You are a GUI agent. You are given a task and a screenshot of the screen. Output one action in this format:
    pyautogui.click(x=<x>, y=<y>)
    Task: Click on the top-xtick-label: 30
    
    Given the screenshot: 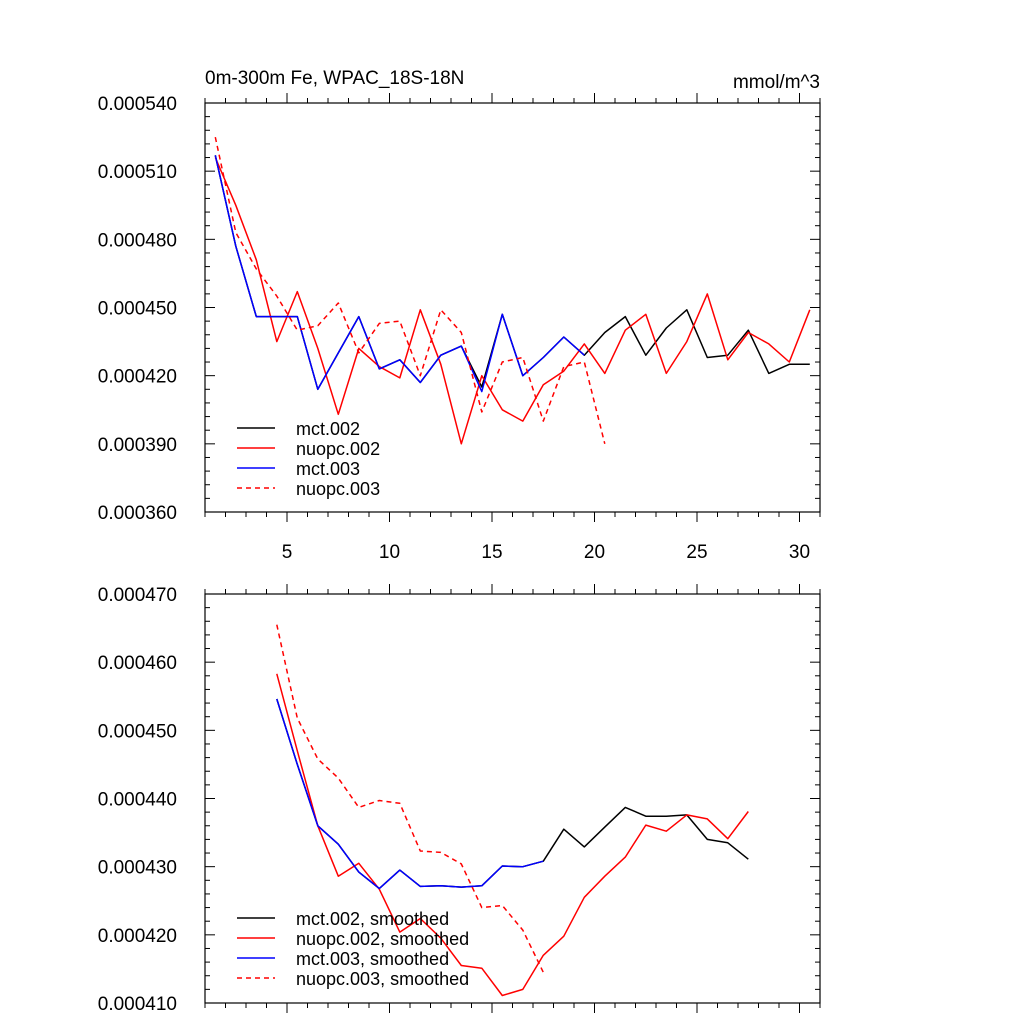 What is the action you would take?
    pyautogui.click(x=799, y=552)
    